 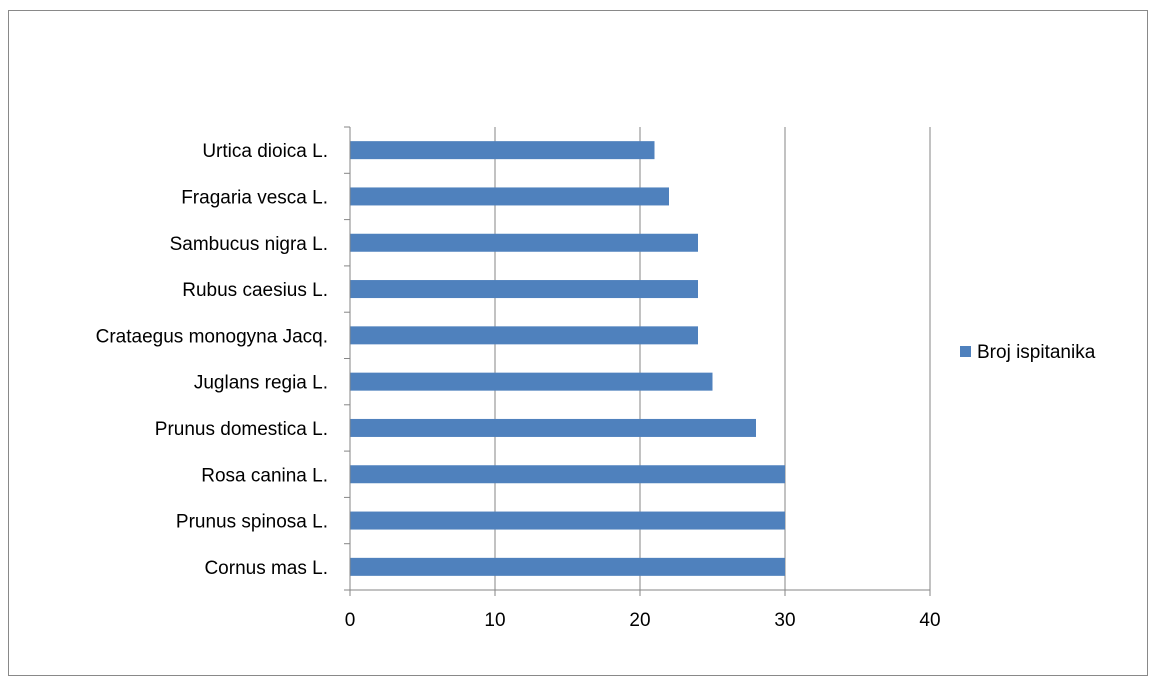 What do you see at coordinates (212, 336) in the screenshot?
I see `category-label-6: Crataegus monogyna Jacq.` at bounding box center [212, 336].